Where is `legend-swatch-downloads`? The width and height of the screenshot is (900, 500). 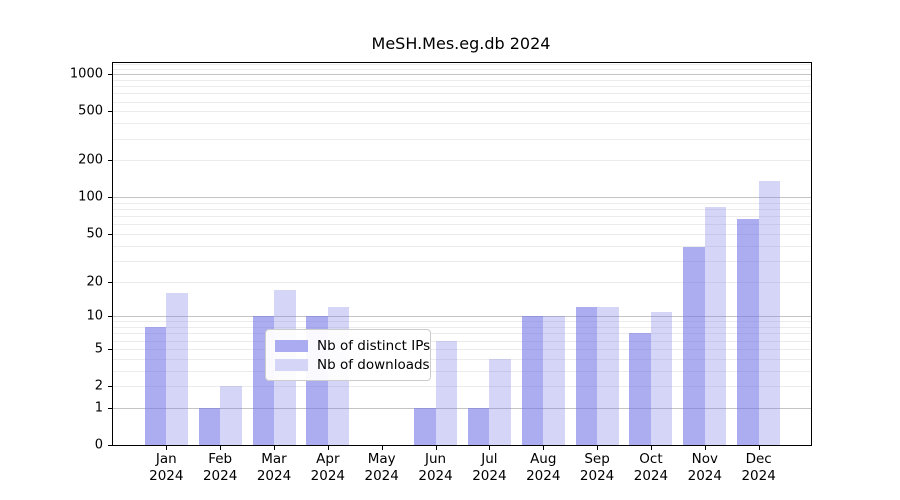 legend-swatch-downloads is located at coordinates (291, 364).